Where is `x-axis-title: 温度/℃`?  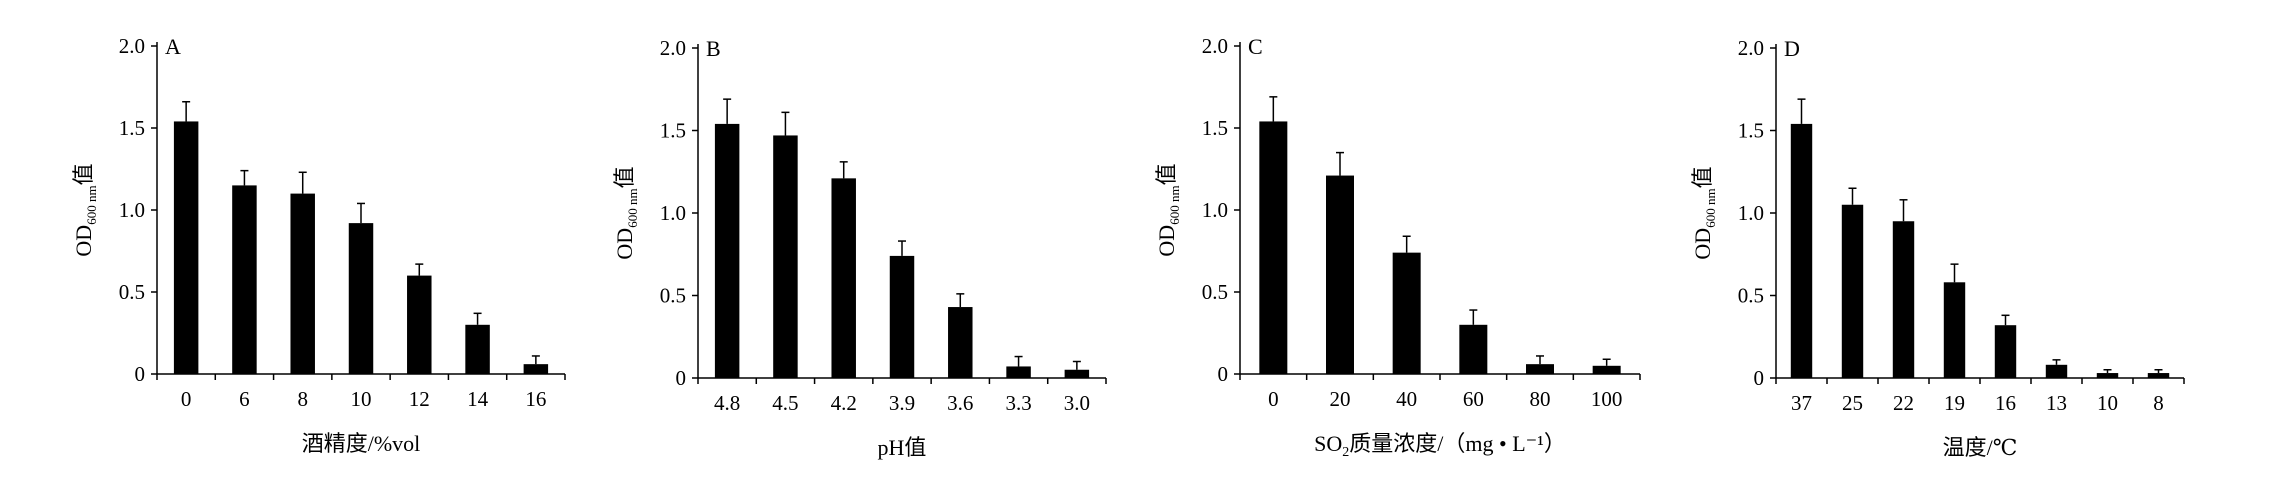 x-axis-title: 温度/℃ is located at coordinates (1980, 447).